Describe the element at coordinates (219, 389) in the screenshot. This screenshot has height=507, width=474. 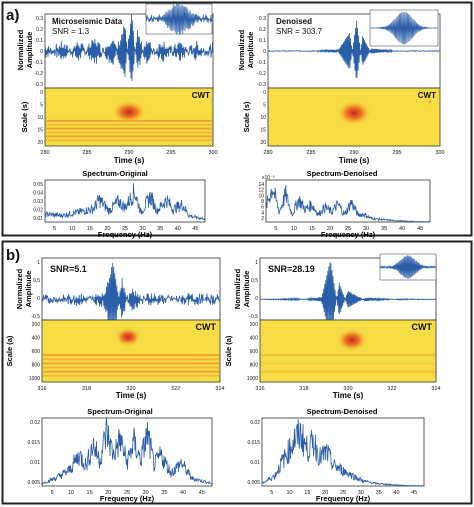
I see `x-tick-label: 324` at that location.